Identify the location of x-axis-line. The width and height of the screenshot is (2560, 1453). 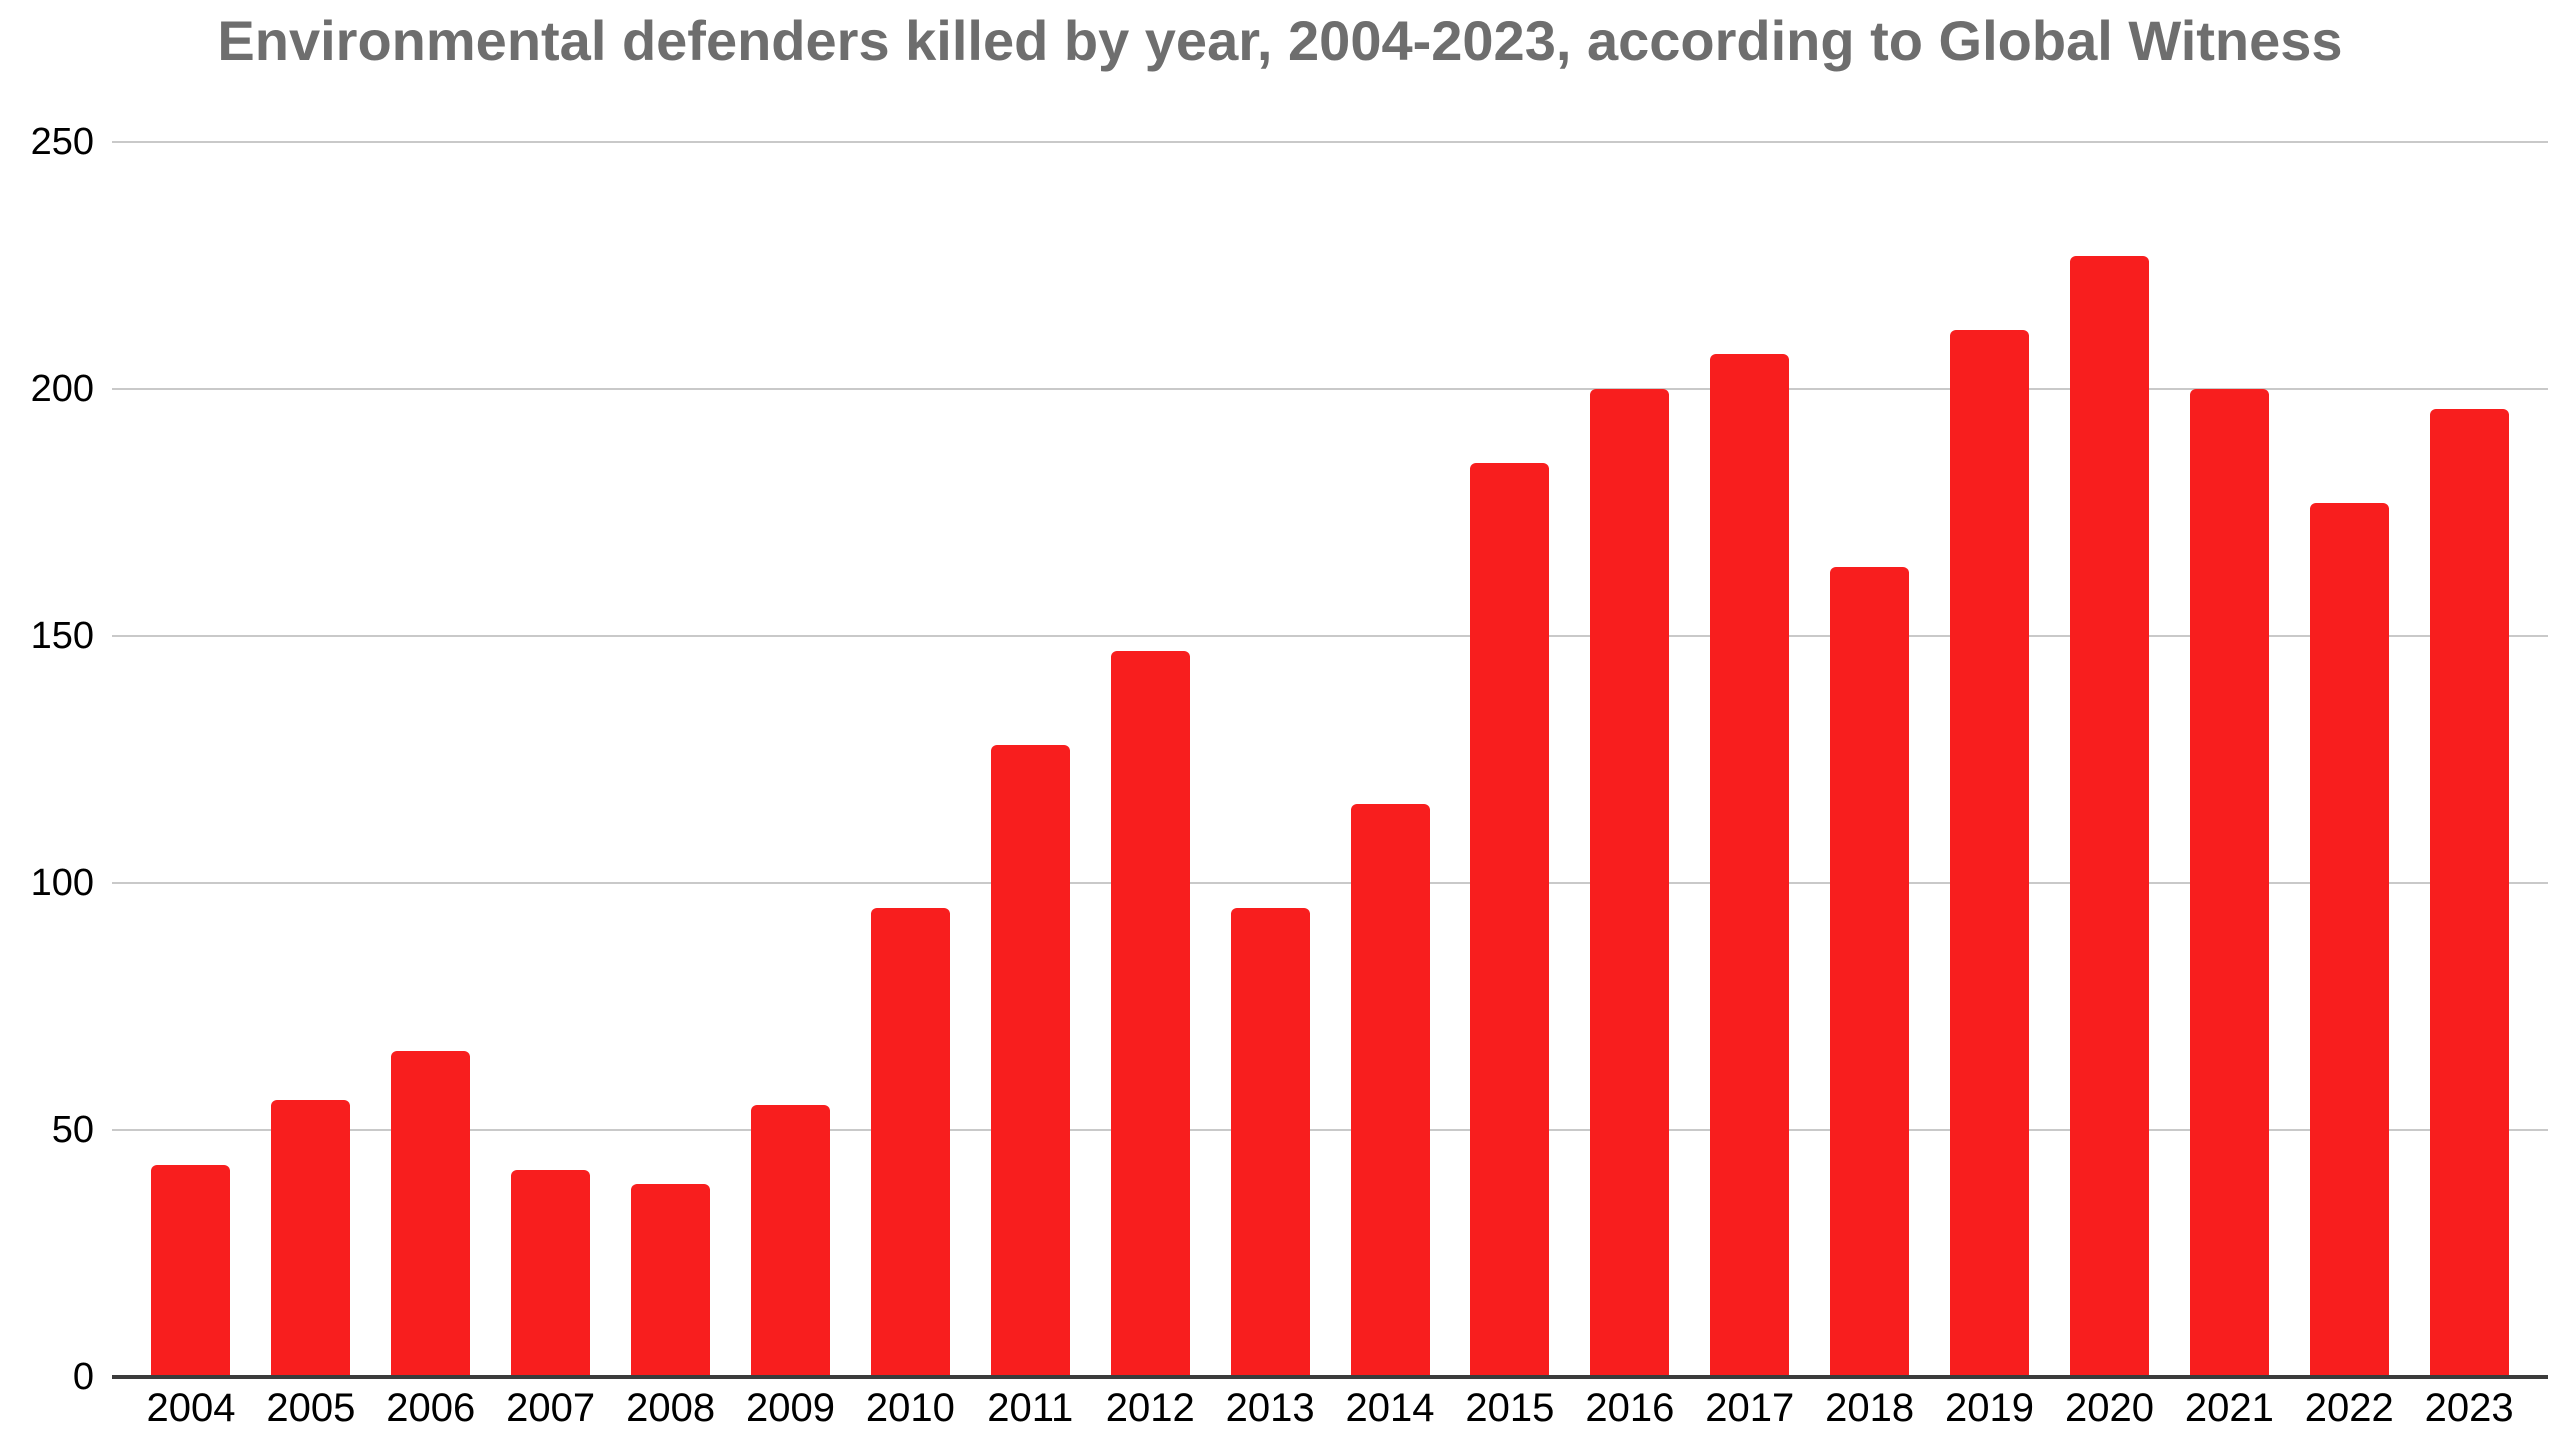
(1330, 1377).